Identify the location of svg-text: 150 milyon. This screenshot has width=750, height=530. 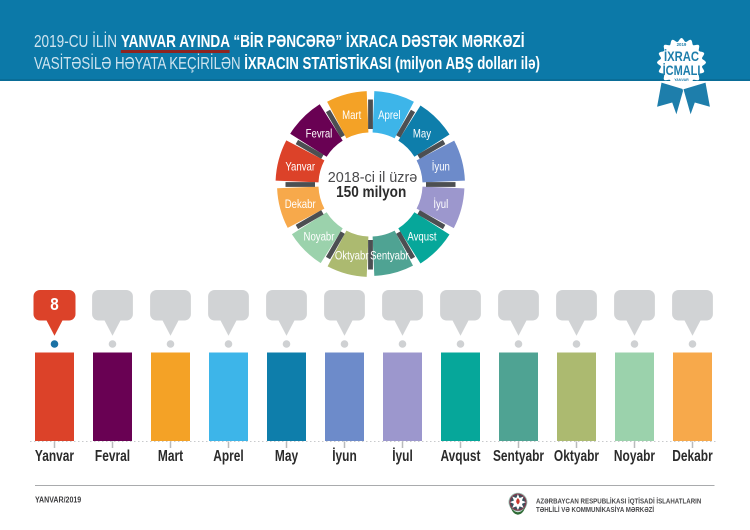
(371, 192).